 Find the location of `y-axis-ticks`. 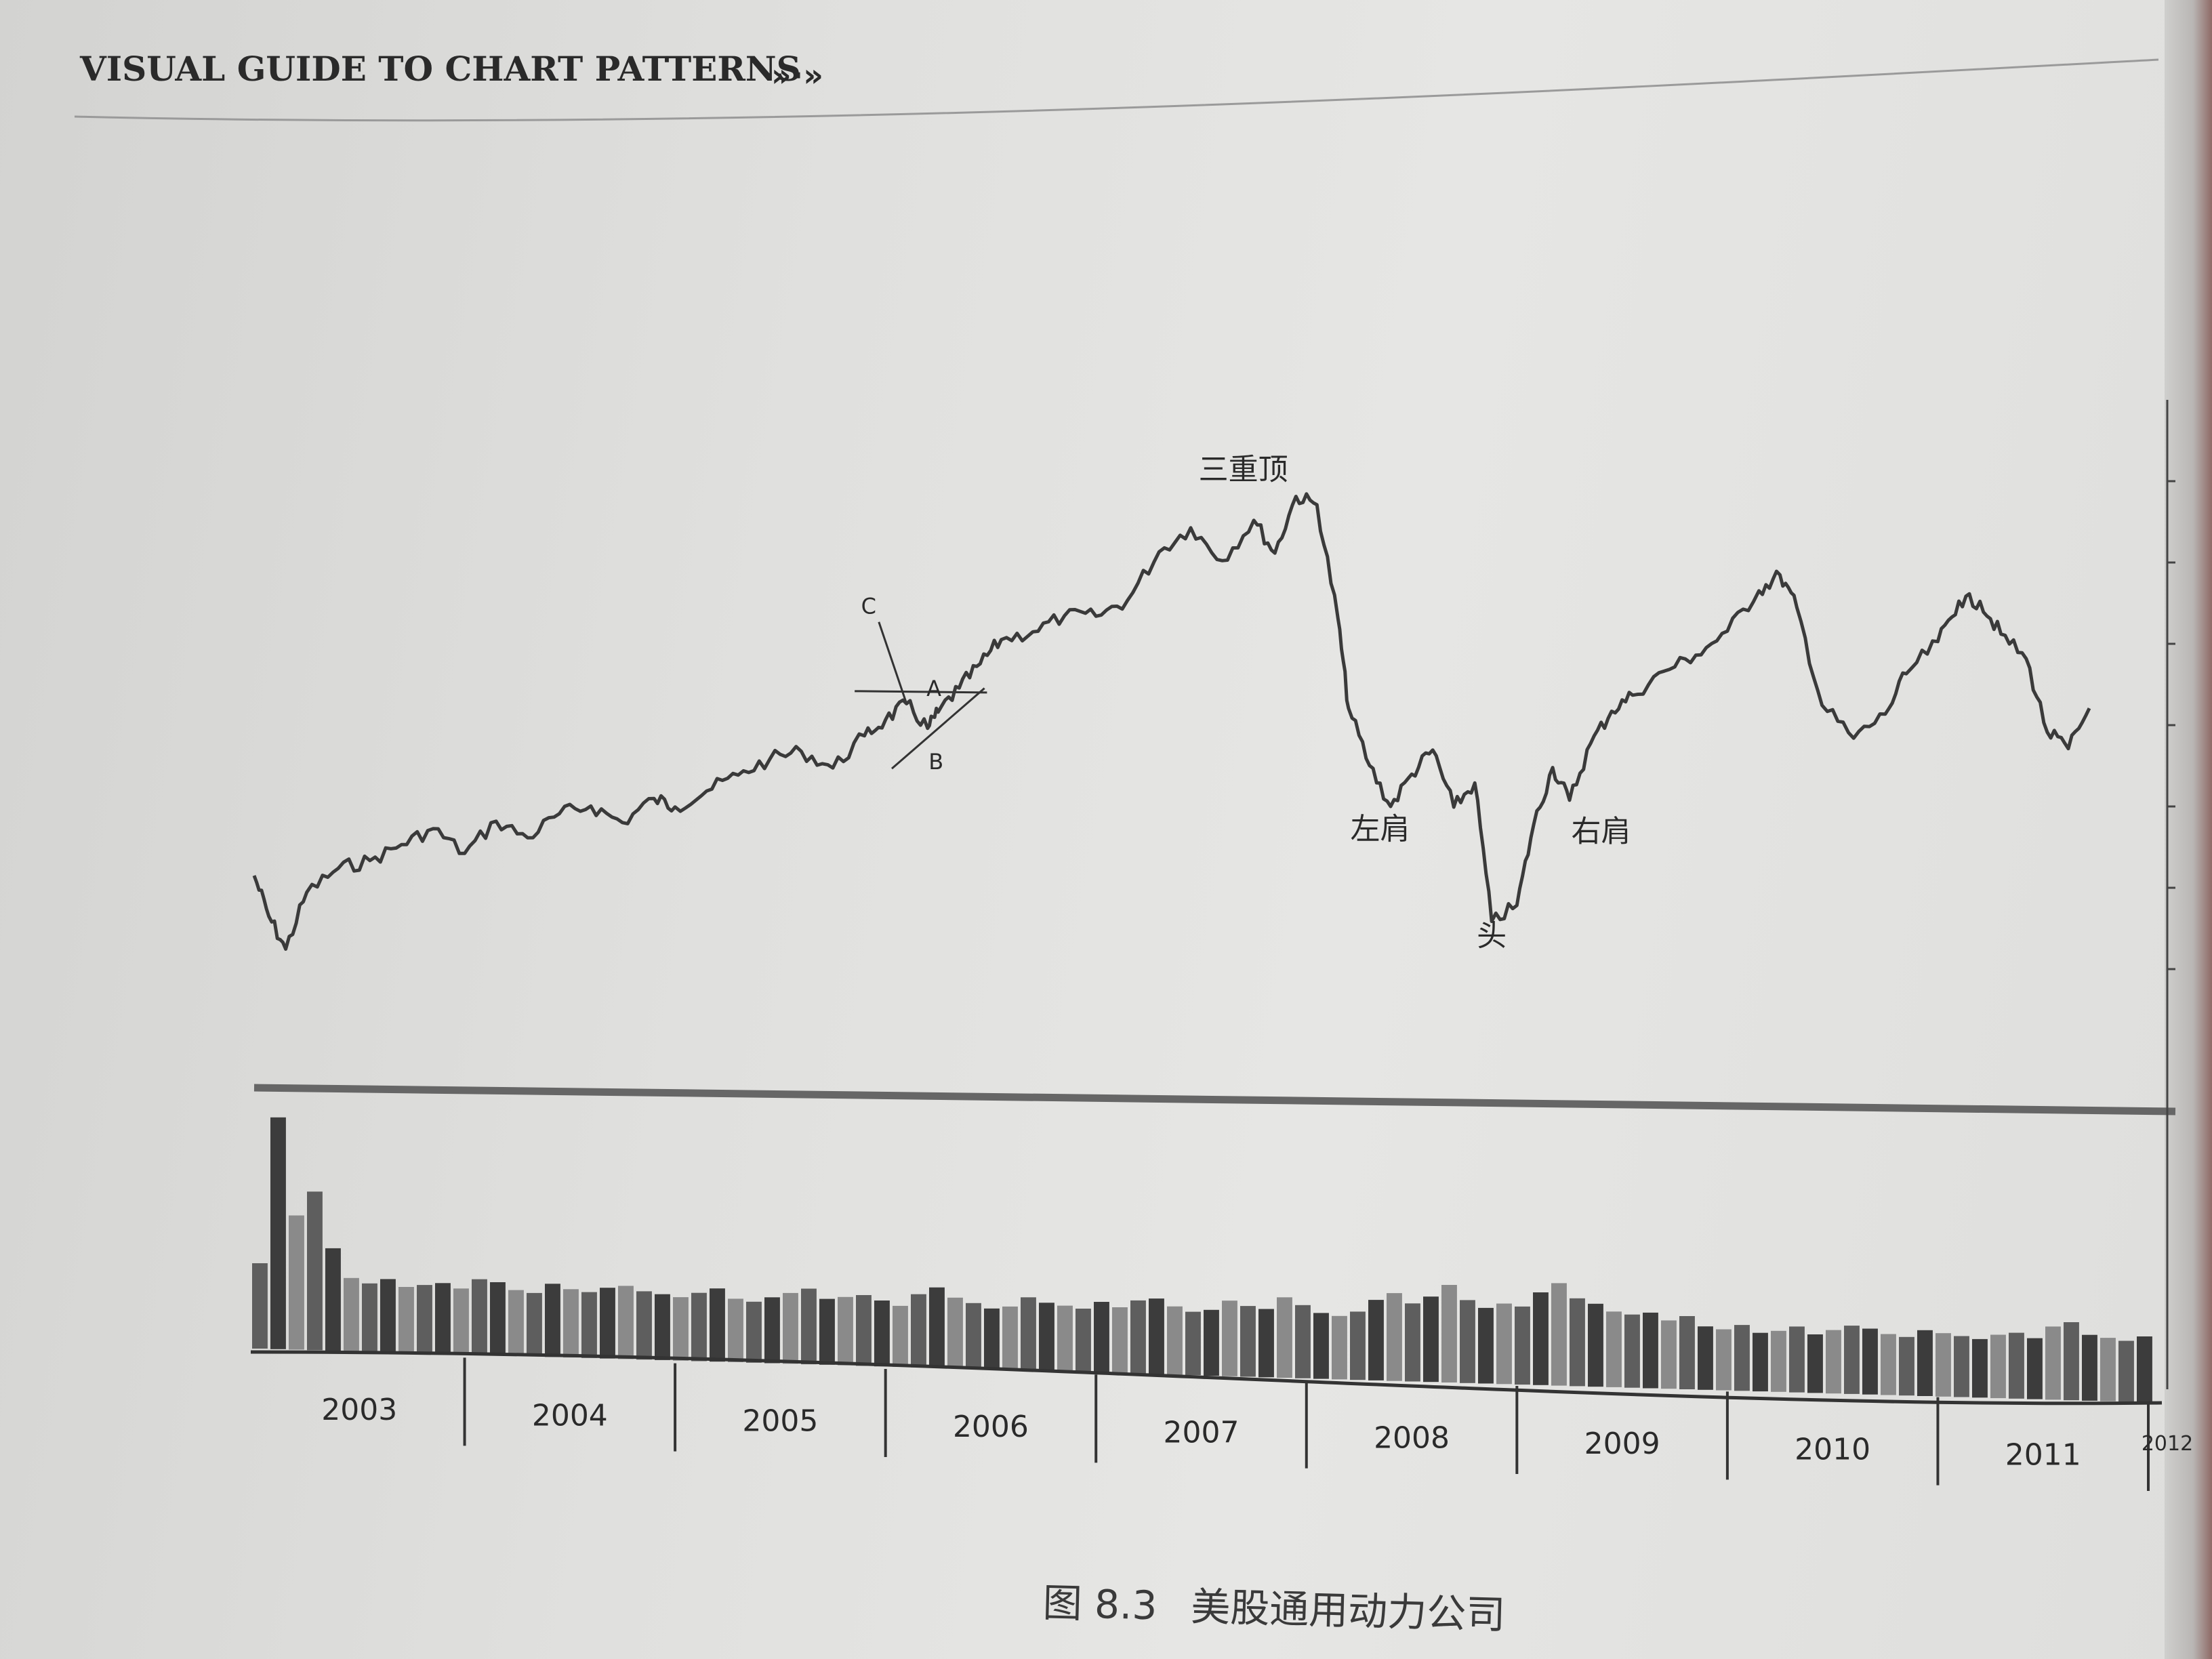

y-axis-ticks is located at coordinates (2171, 725).